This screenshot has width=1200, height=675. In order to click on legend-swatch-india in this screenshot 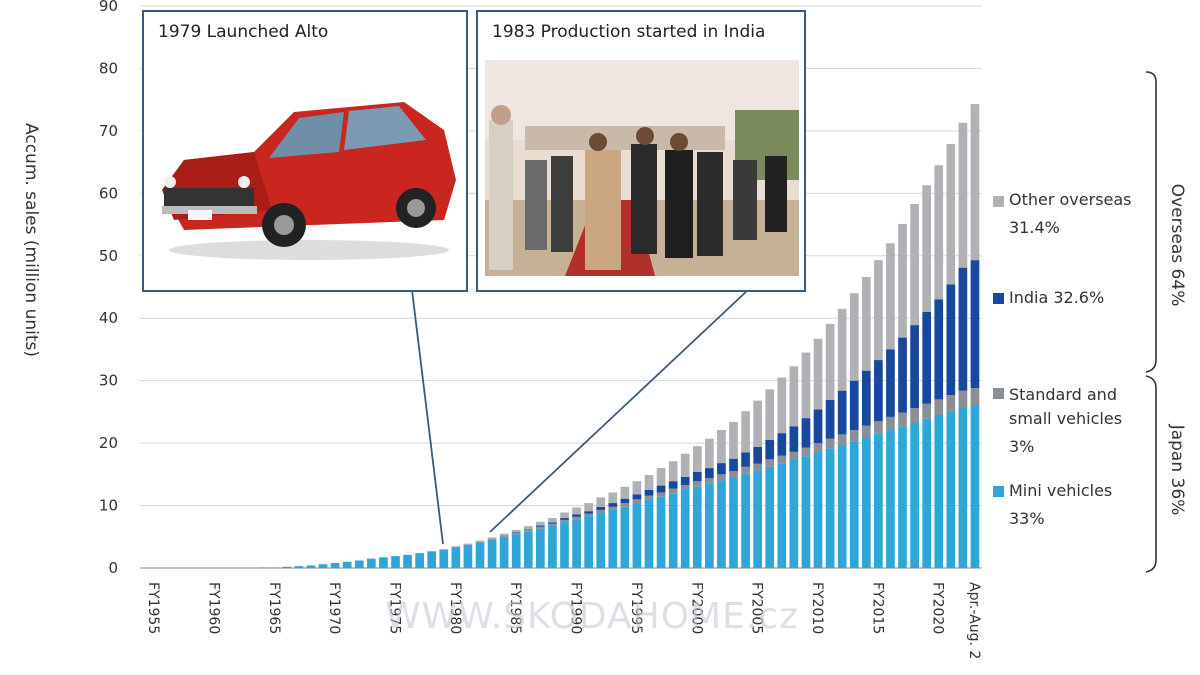, I will do `click(998, 298)`.